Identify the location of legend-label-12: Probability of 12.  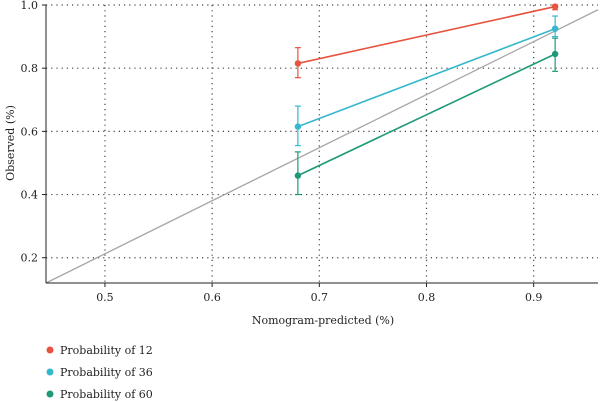
(106, 350).